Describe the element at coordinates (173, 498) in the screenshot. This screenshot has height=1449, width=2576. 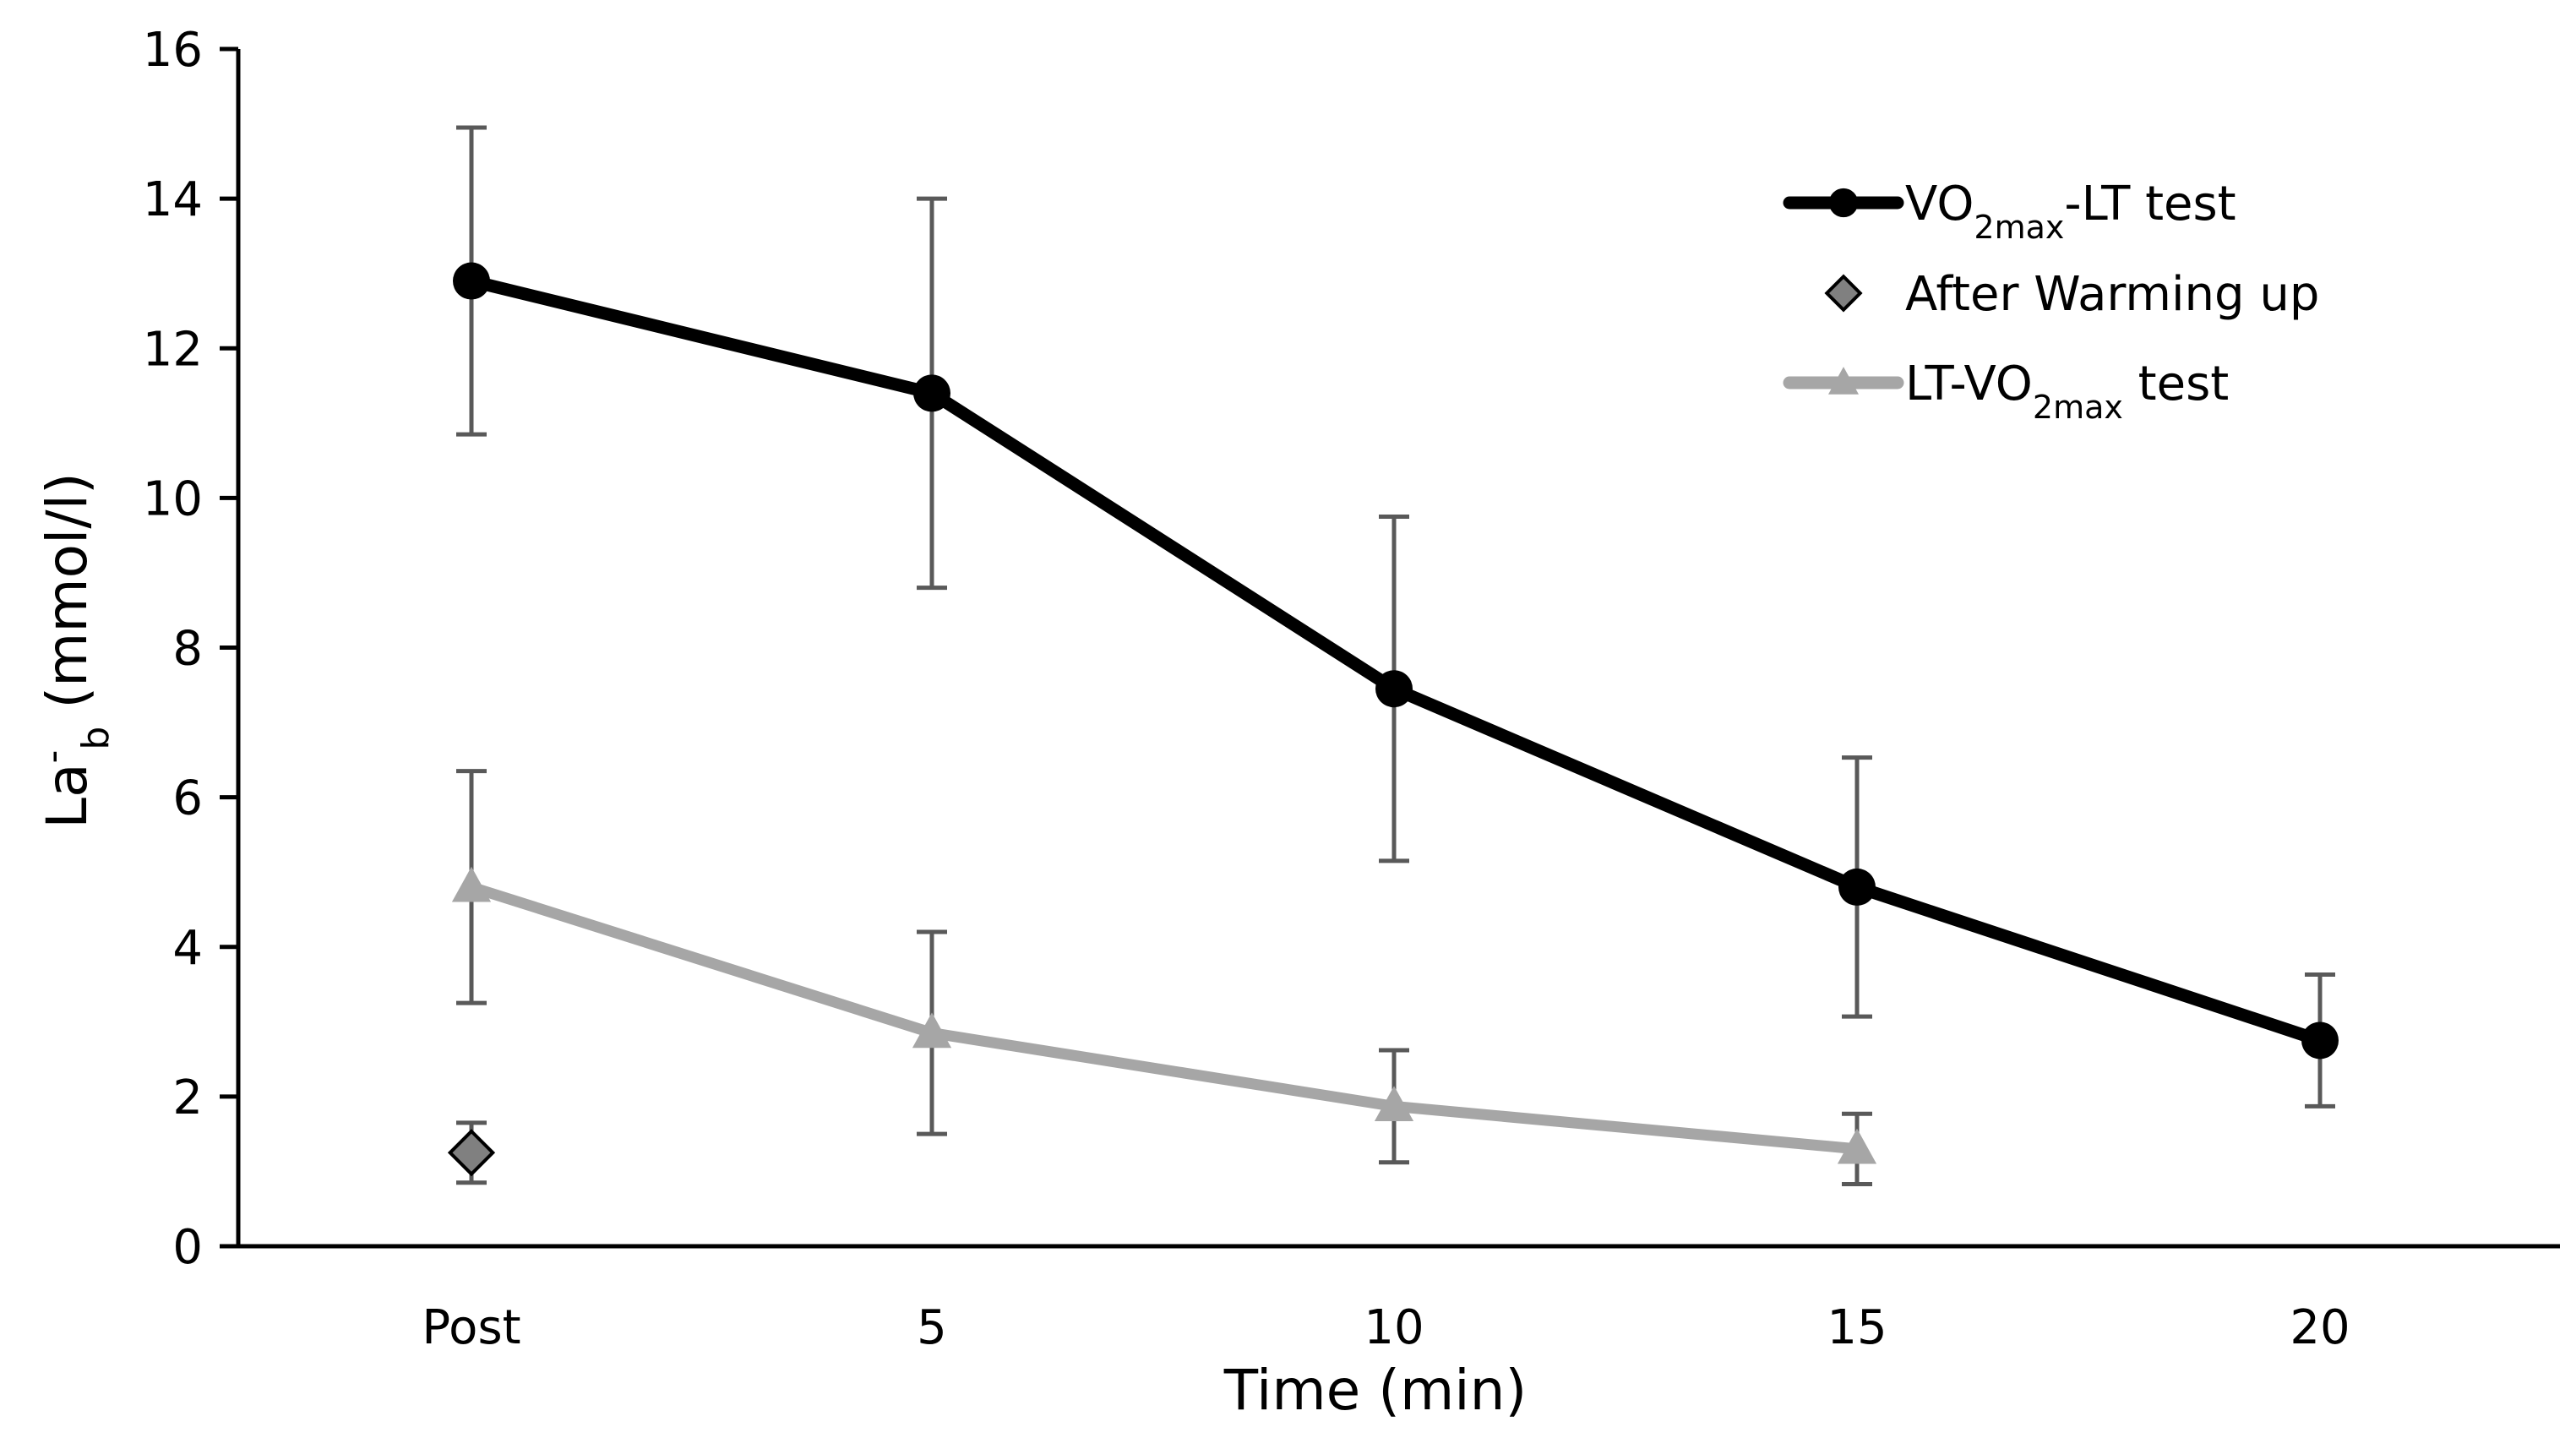
I see `y-tick-label: 10` at that location.